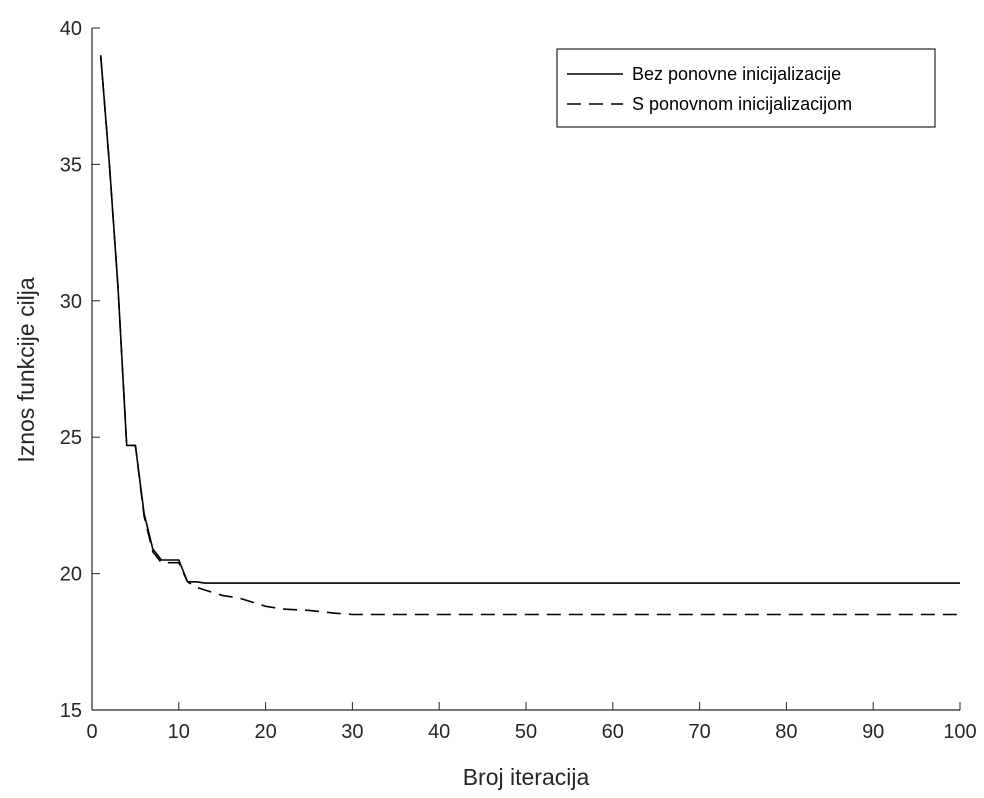  Describe the element at coordinates (71, 302) in the screenshot. I see `y-tick-label: 30` at that location.